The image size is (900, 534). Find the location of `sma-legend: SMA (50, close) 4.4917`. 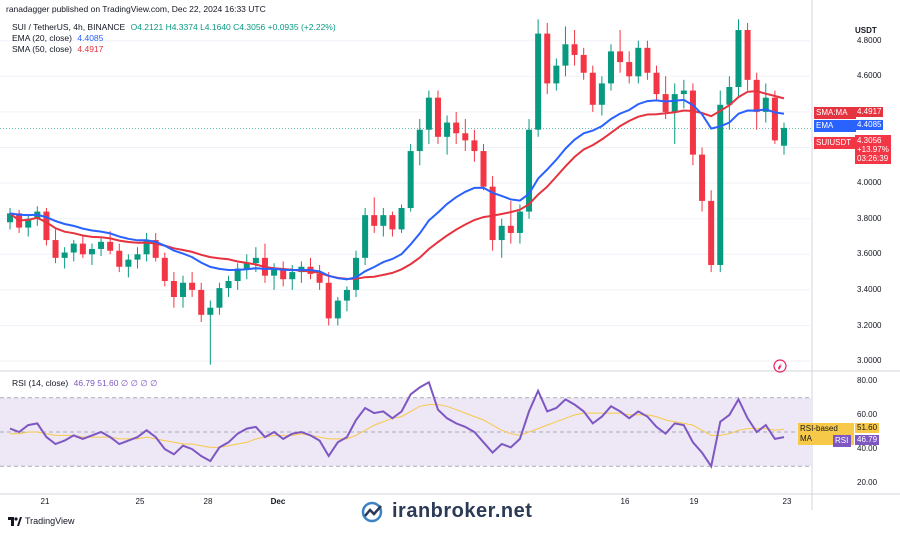

sma-legend: SMA (50, close) 4.4917 is located at coordinates (57, 49).